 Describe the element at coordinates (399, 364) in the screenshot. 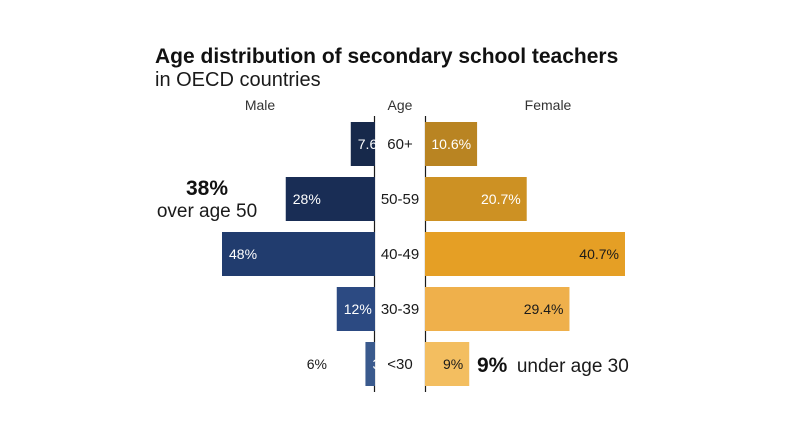

I see `age-label-30: <30` at that location.